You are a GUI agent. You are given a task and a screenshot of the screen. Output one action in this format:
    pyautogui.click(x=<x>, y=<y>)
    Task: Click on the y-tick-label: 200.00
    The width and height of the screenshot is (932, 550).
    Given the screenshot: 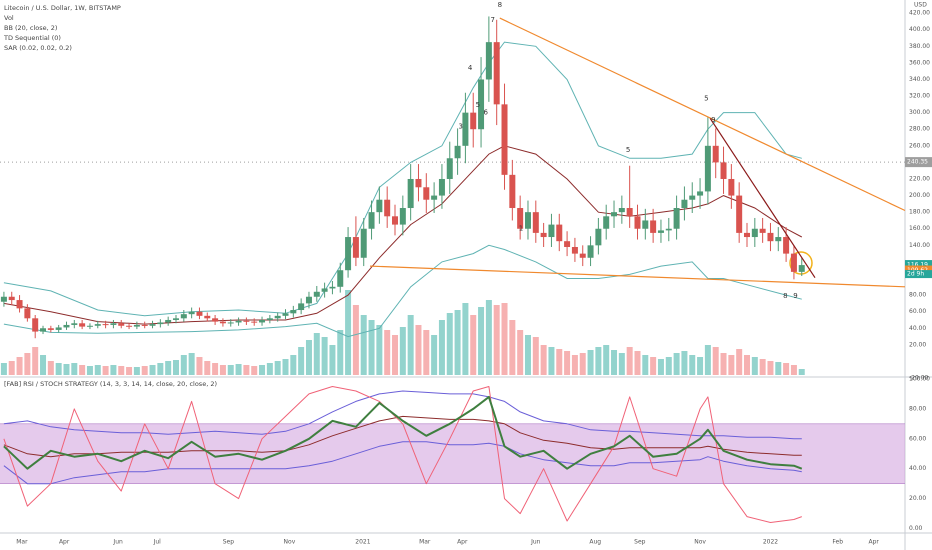 What is the action you would take?
    pyautogui.click(x=919, y=195)
    